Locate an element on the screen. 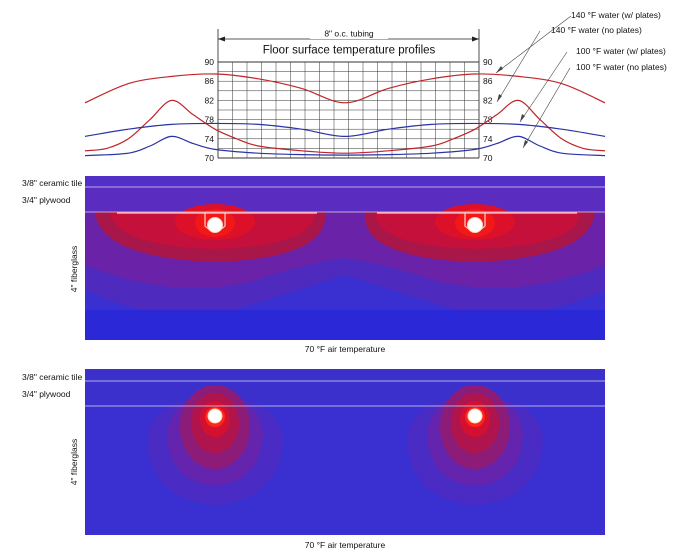  tubing-spacing-label: 8" o.c. tubing is located at coordinates (349, 34).